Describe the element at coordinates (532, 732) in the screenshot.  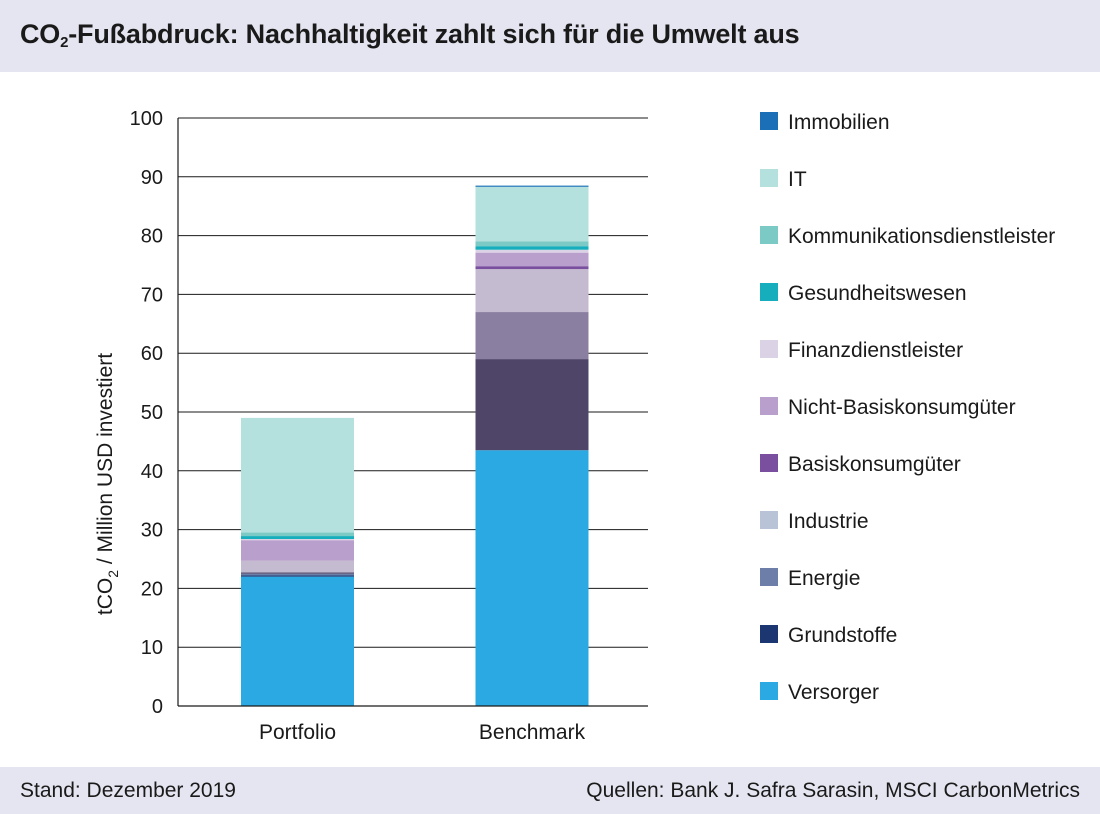
I see `x-category-label: Benchmark` at that location.